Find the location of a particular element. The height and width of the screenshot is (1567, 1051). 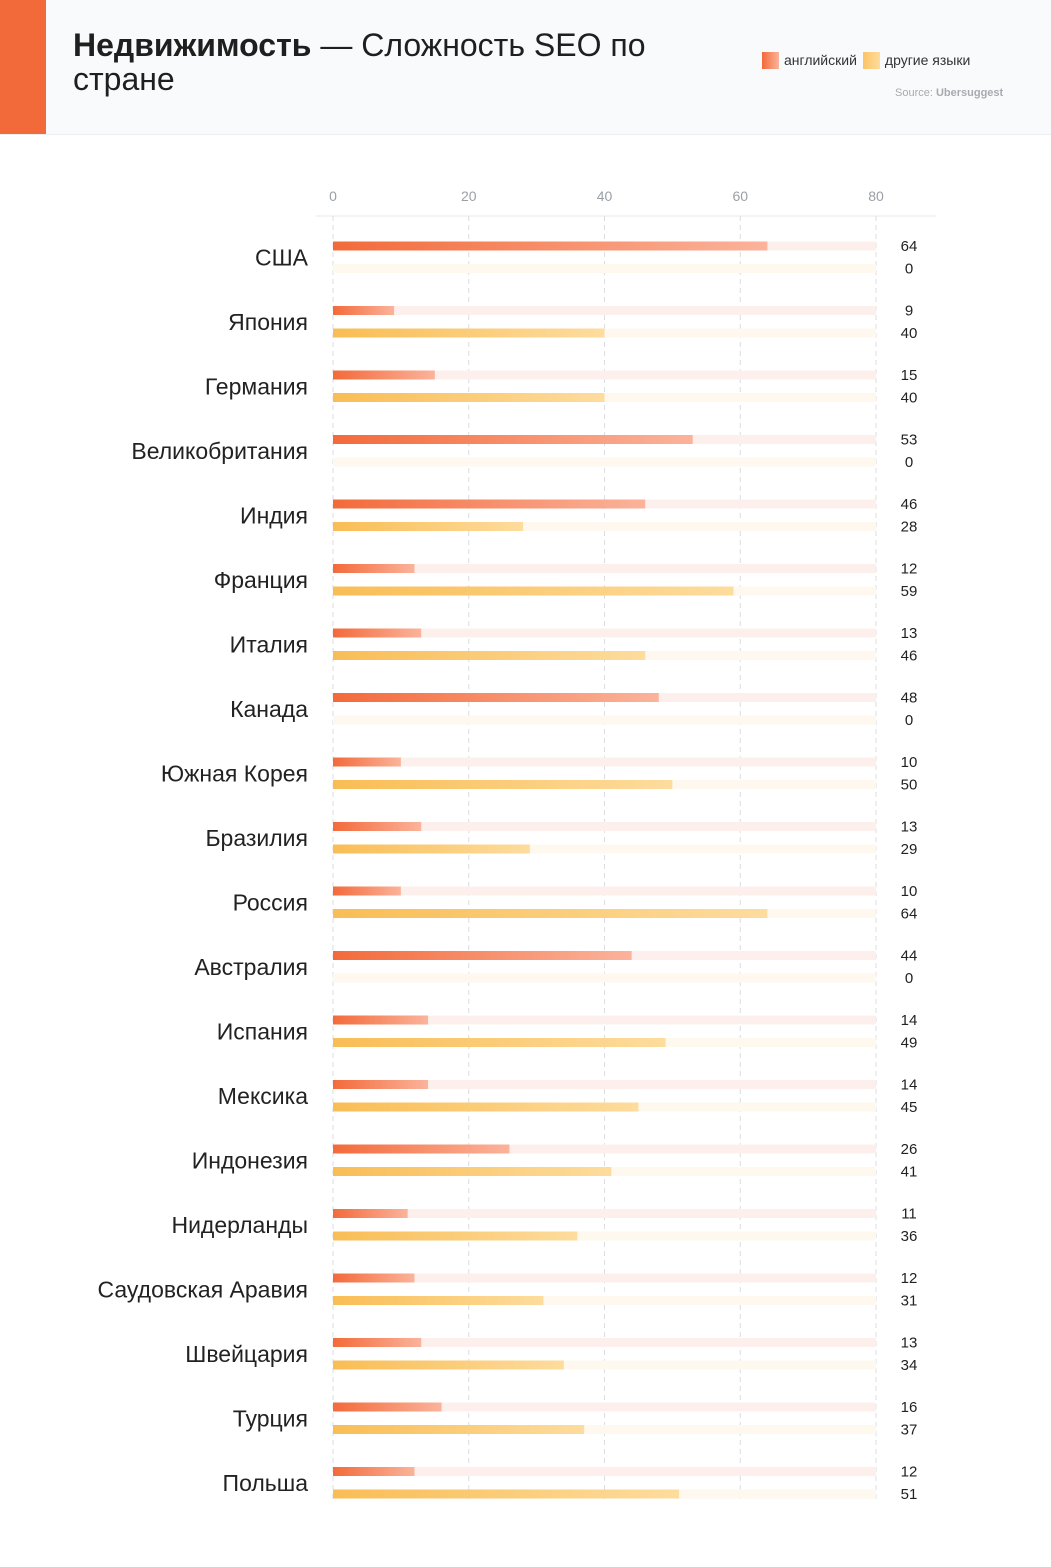

value-label-other: 36 is located at coordinates (909, 1236).